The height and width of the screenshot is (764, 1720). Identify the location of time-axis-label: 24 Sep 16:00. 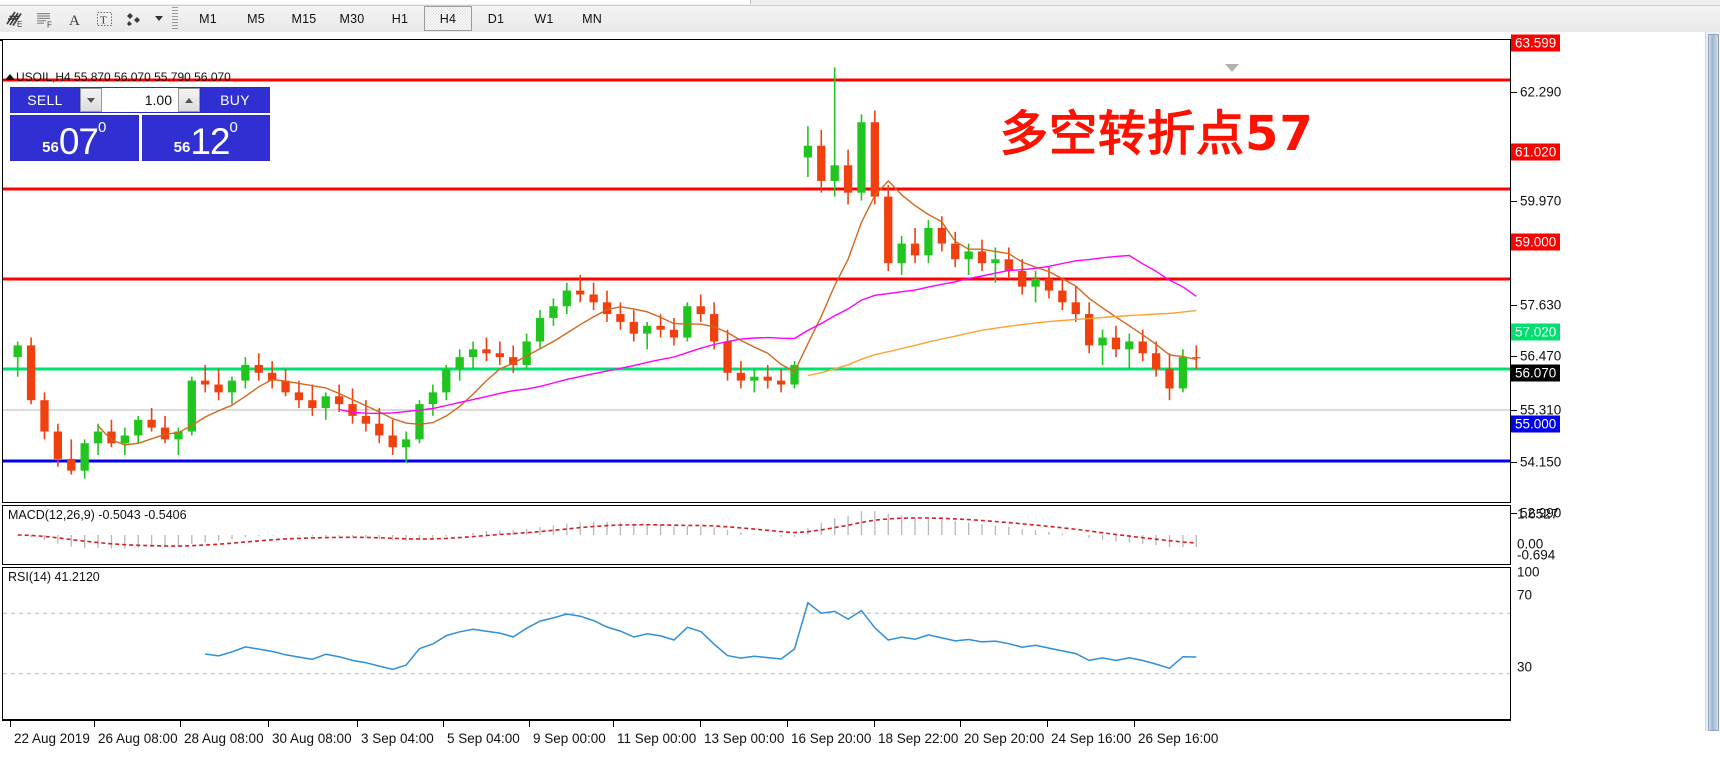
(1091, 738).